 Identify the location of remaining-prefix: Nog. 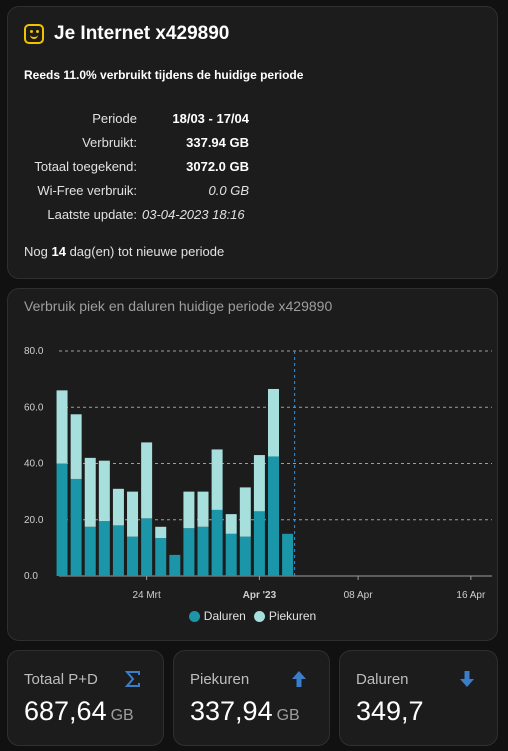
(36, 251).